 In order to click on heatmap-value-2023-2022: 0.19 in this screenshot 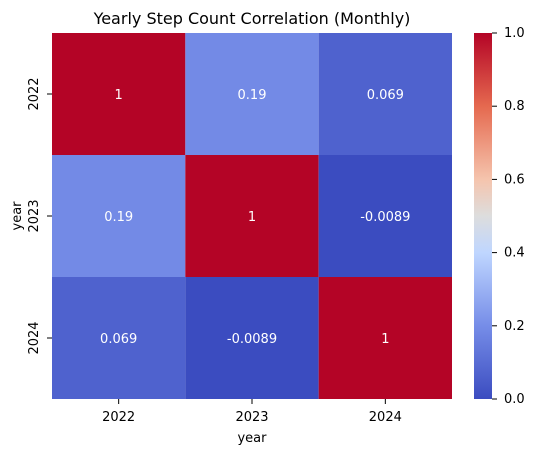, I will do `click(118, 217)`.